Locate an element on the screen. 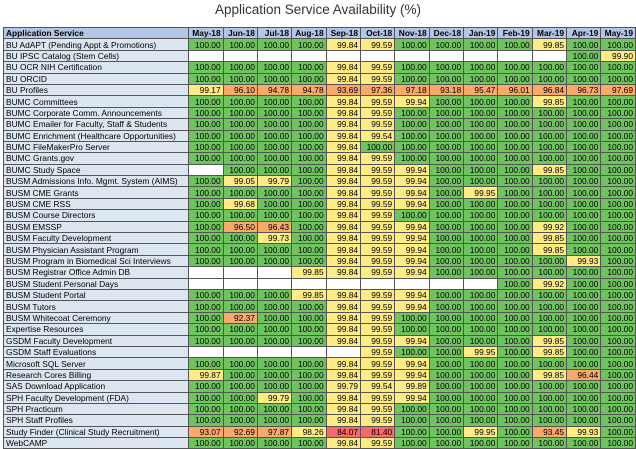 This screenshot has width=636, height=449. availability-cell: 96.43 is located at coordinates (274, 227).